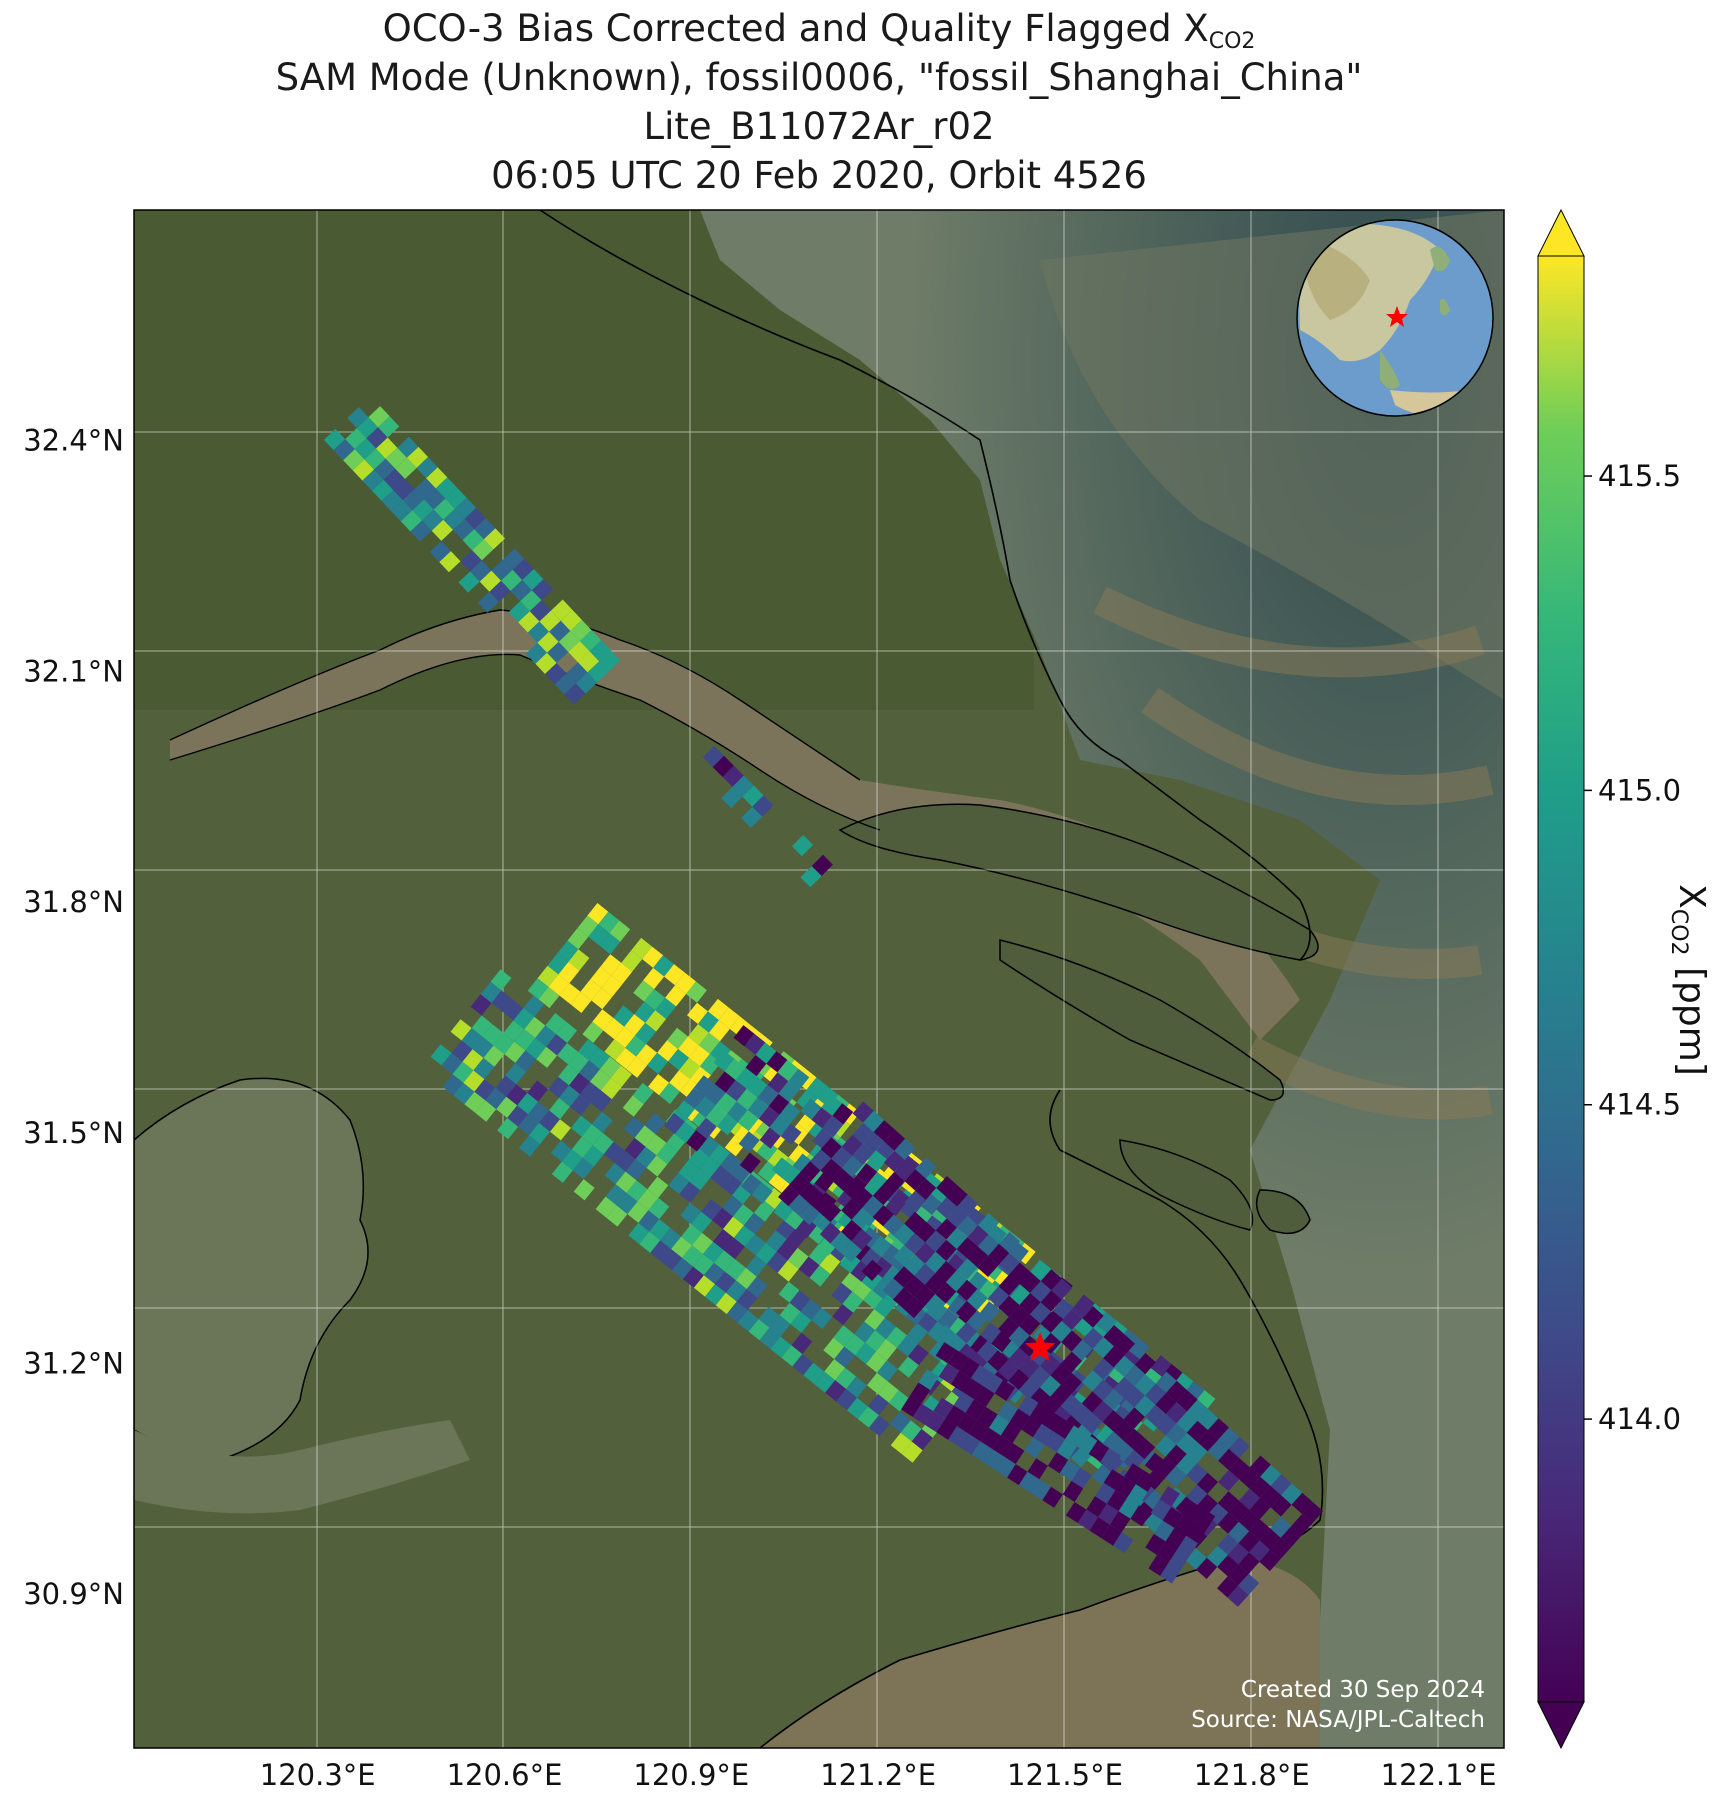 The width and height of the screenshot is (1727, 1801). What do you see at coordinates (819, 126) in the screenshot?
I see `title-line-3: Lite_B11072Ar_r02` at bounding box center [819, 126].